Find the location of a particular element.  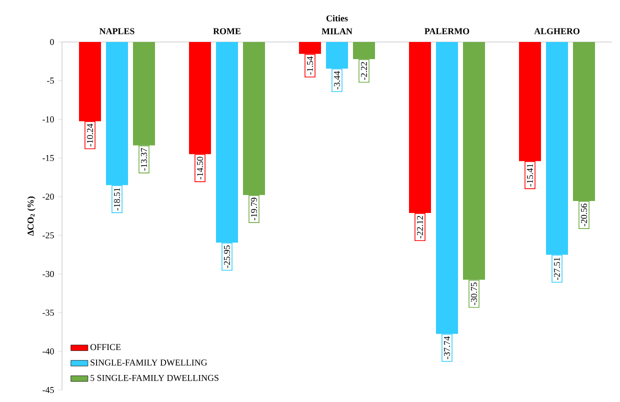

y-tick-label: -30 is located at coordinates (48, 274).